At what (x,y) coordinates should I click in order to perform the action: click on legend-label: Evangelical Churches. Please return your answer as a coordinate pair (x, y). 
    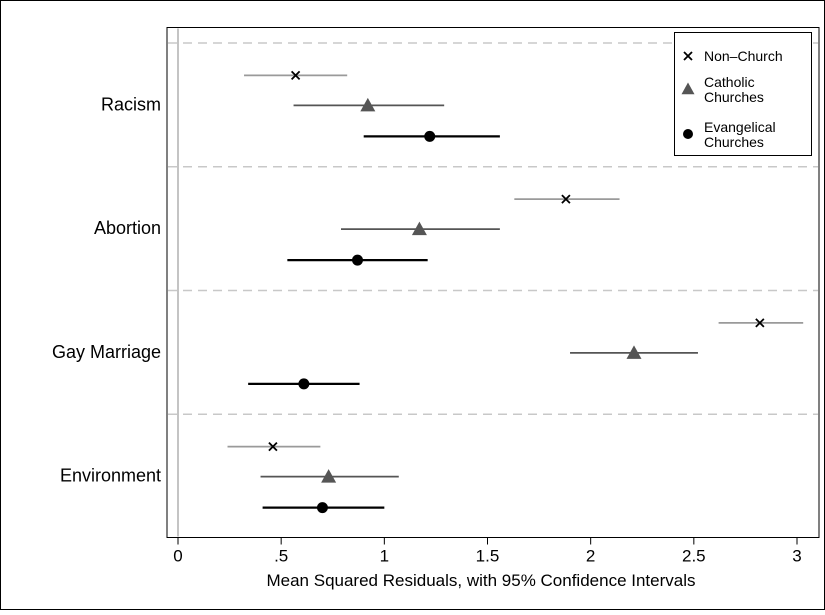
    Looking at the image, I should click on (740, 134).